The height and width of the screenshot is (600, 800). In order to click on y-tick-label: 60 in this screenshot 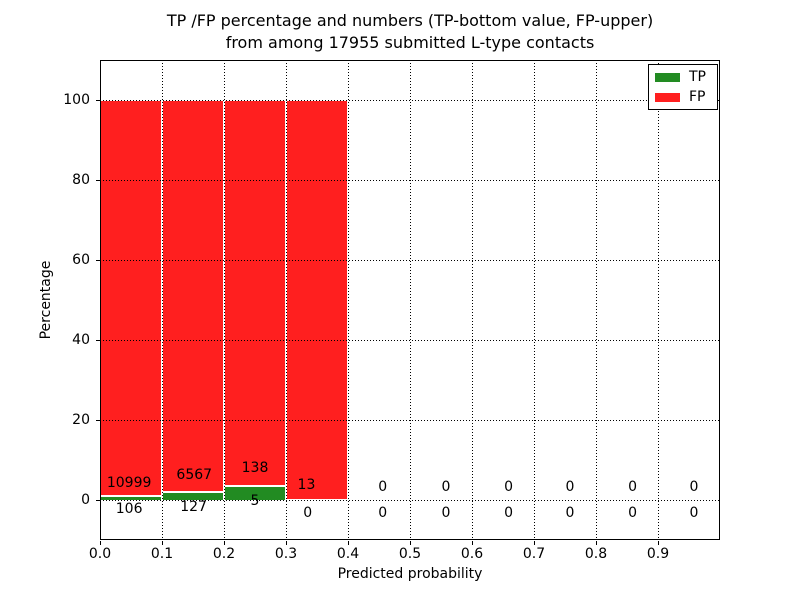, I will do `click(81, 260)`.